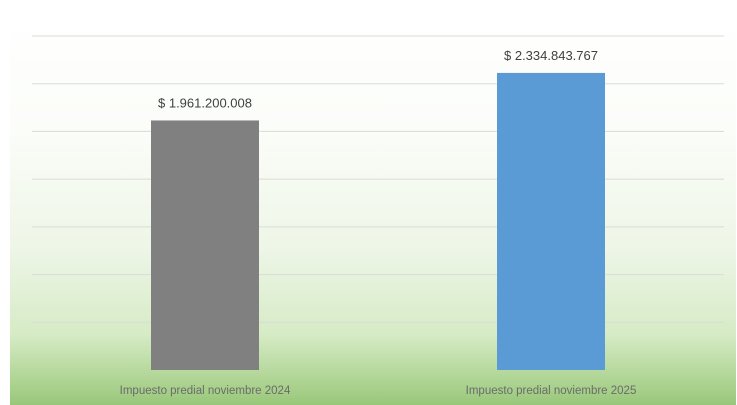 The width and height of the screenshot is (737, 405). Describe the element at coordinates (551, 55) in the screenshot. I see `data-label-2: $ 2.334.843.767` at that location.